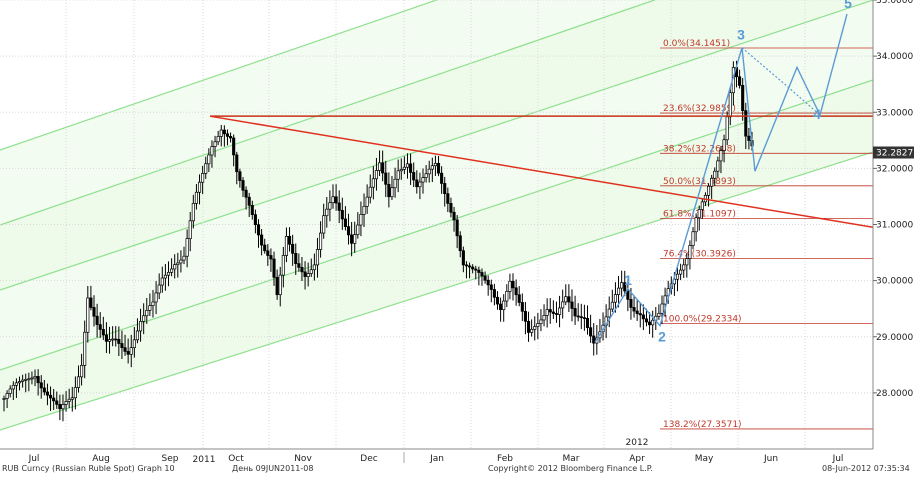 The height and width of the screenshot is (477, 914). I want to click on footer-timestamp: 08-Jun-2012 07:35:34, so click(866, 468).